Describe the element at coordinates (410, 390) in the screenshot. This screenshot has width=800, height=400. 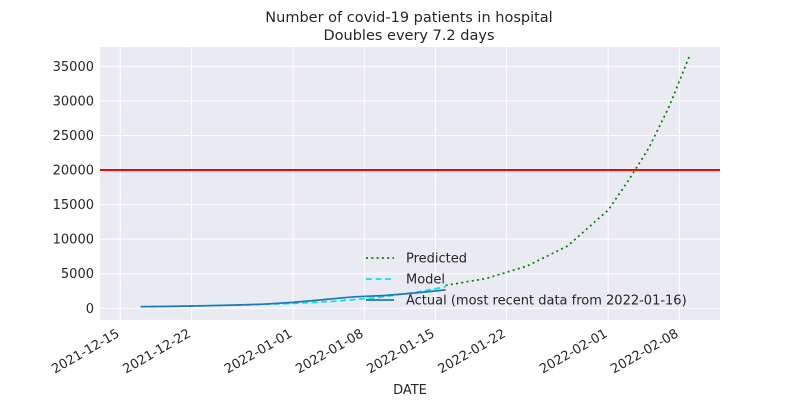
I see `x-axis-label: DATE` at that location.